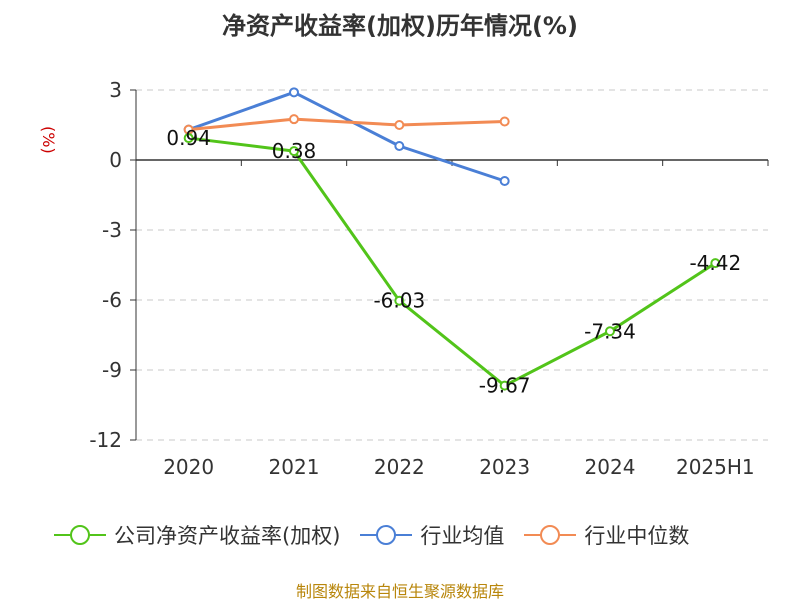 This screenshot has width=800, height=602. I want to click on data-label: -9.67, so click(505, 386).